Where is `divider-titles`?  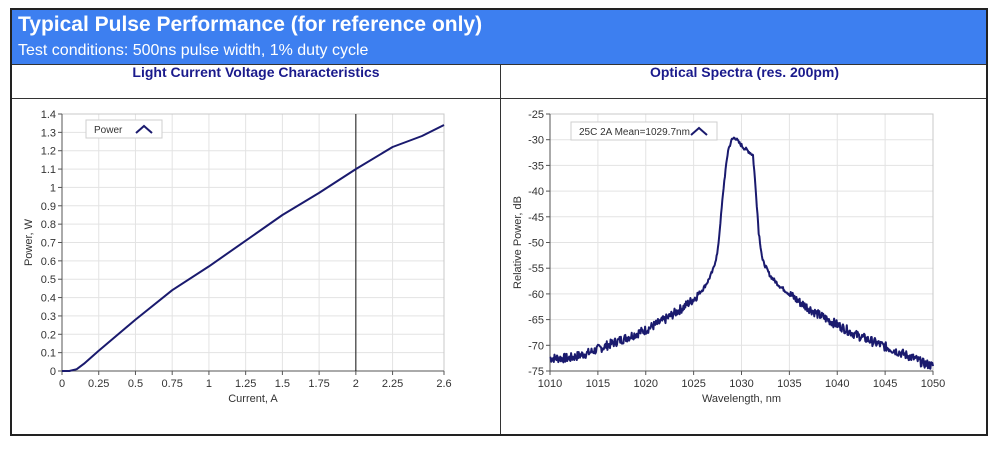
divider-titles is located at coordinates (499, 98).